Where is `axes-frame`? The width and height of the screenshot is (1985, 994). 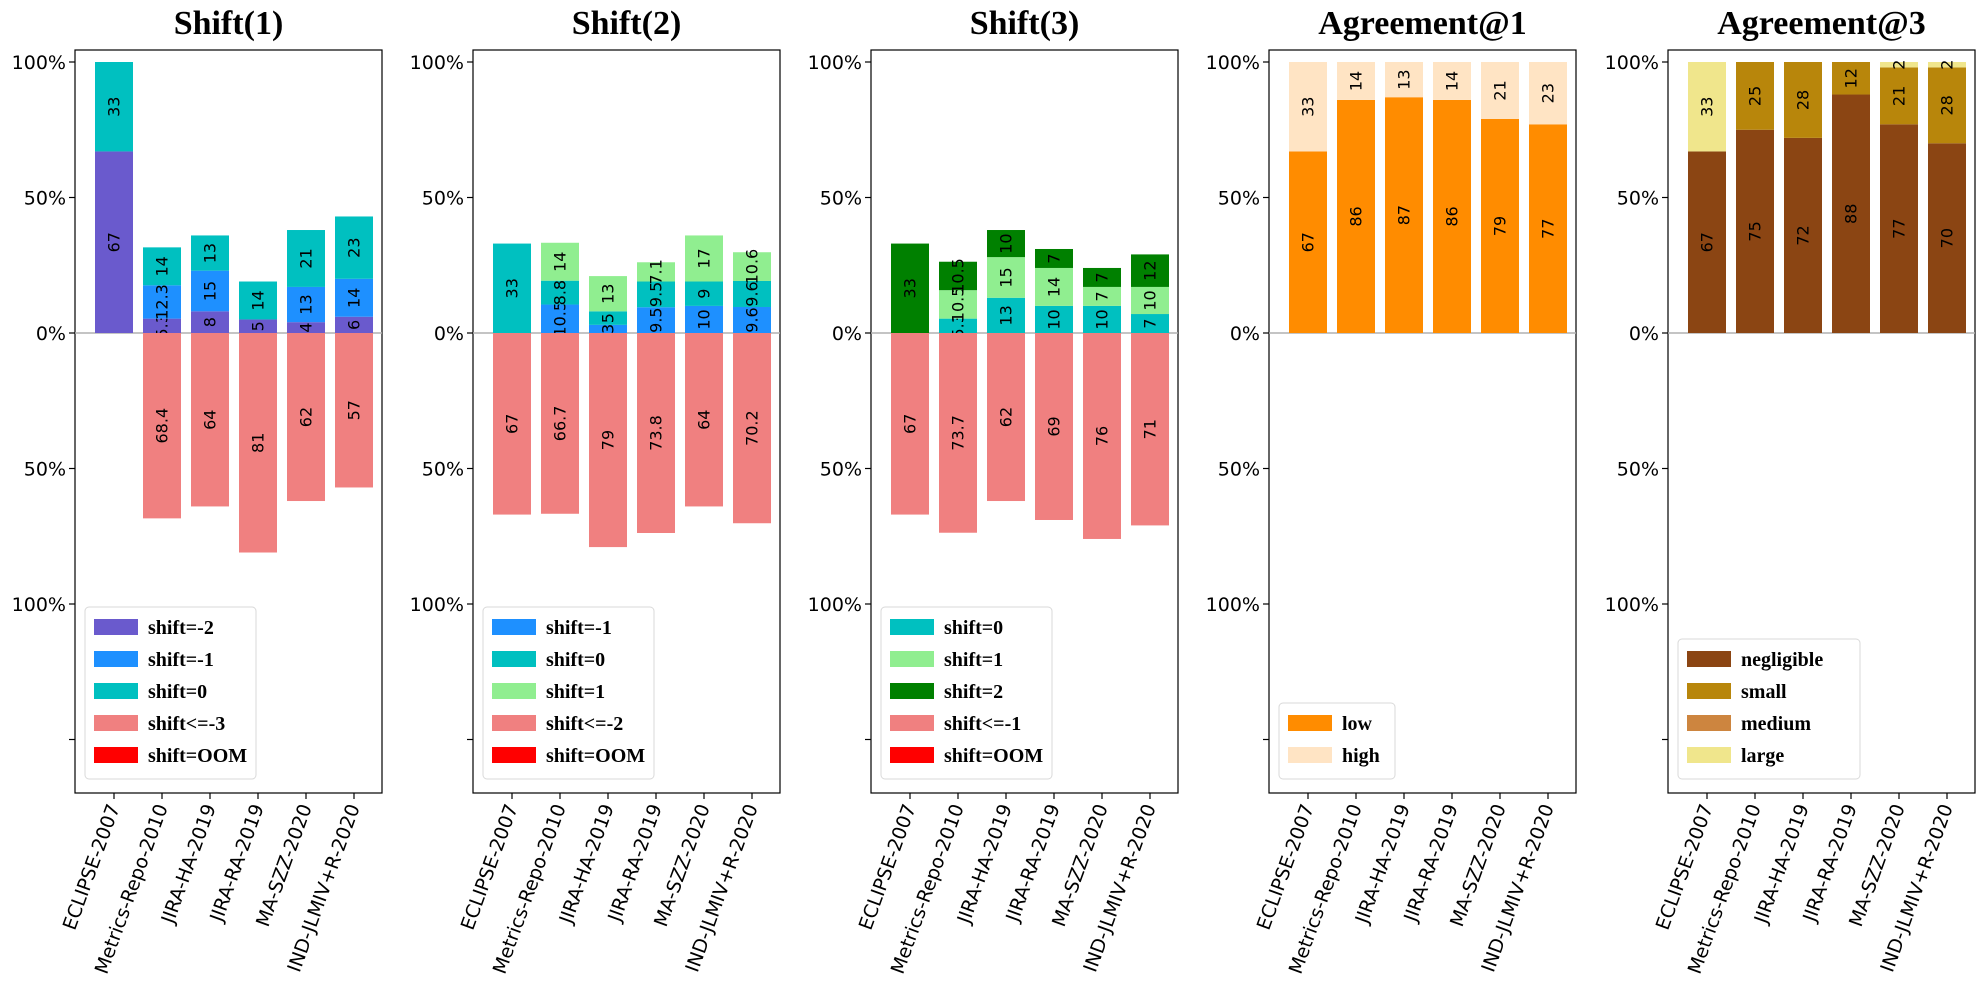 axes-frame is located at coordinates (626, 421).